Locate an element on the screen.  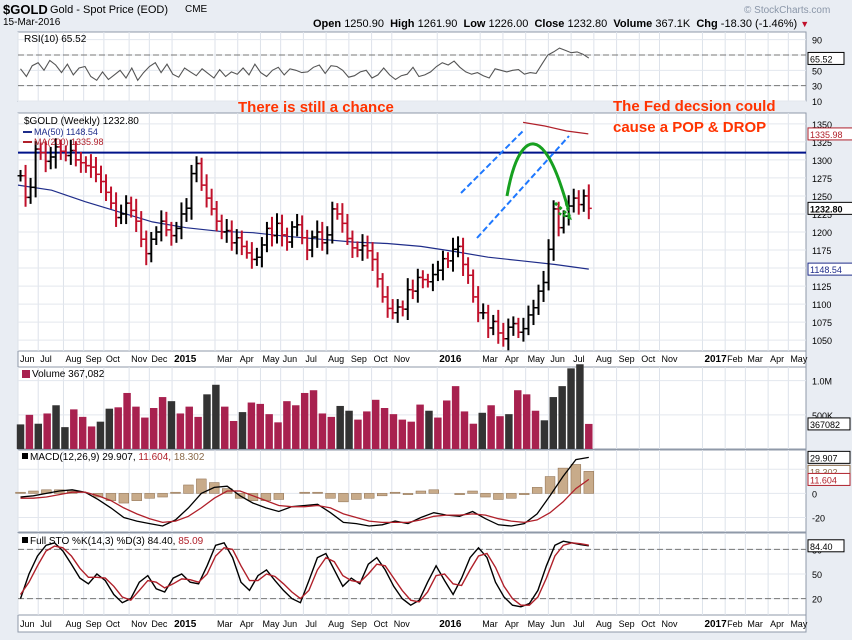
price-y-tick-label: 1300 is located at coordinates (822, 161).